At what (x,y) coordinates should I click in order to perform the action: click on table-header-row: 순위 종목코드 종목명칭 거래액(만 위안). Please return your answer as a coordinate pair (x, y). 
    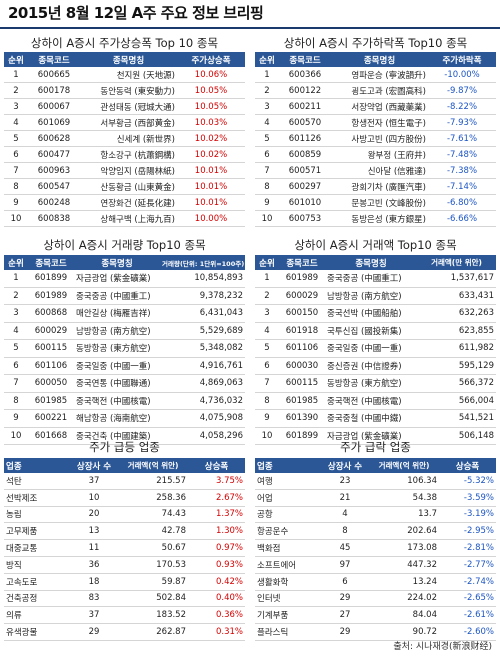
    Looking at the image, I should click on (375, 262).